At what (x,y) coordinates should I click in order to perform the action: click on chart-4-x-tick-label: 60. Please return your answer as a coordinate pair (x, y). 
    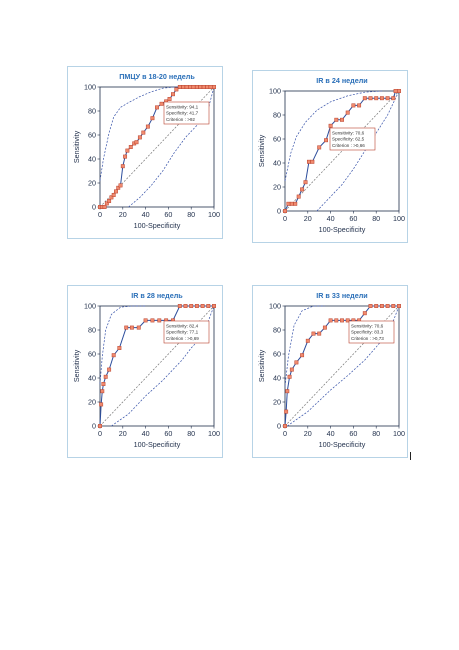
    Looking at the image, I should click on (353, 433).